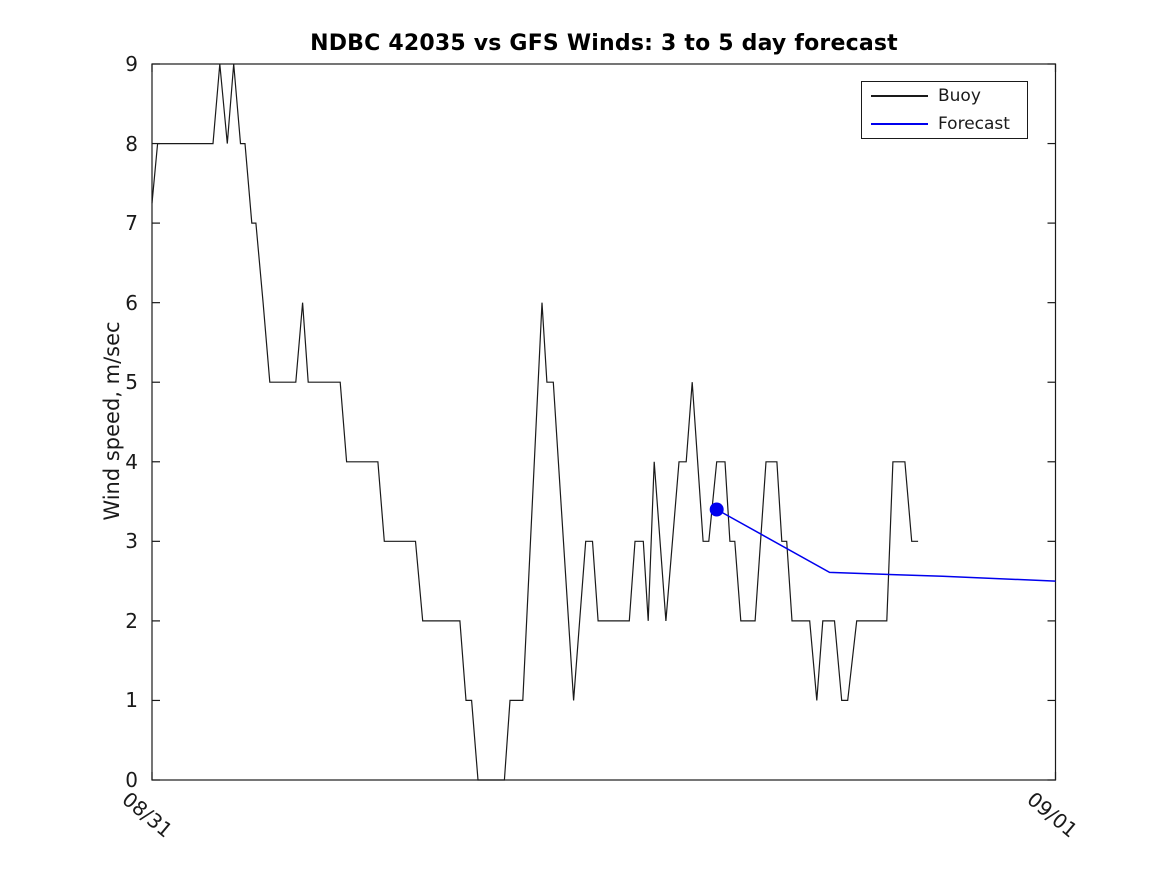 Image resolution: width=1167 pixels, height=875 pixels. What do you see at coordinates (131, 620) in the screenshot?
I see `y-tick-label: 2` at bounding box center [131, 620].